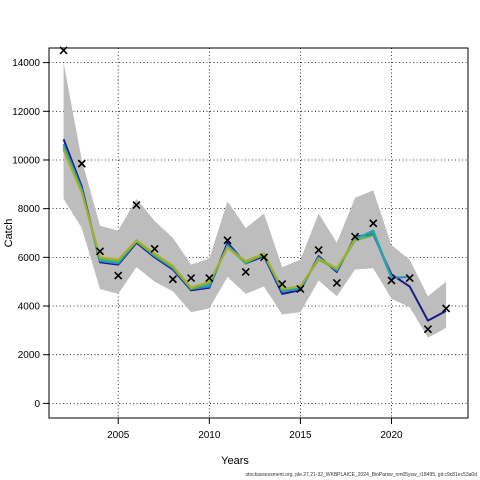 The width and height of the screenshot is (480, 480). Describe the element at coordinates (300, 435) in the screenshot. I see `x-tick-label: 2015` at that location.